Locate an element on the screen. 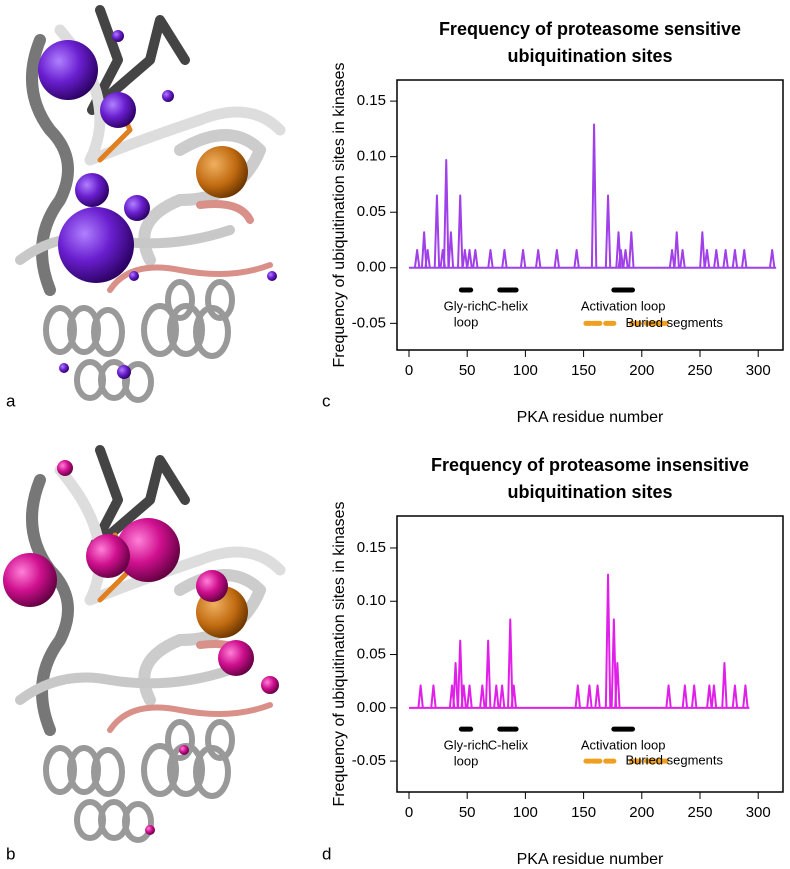 The width and height of the screenshot is (790, 869). y-tick-label: -0.05 is located at coordinates (369, 322).